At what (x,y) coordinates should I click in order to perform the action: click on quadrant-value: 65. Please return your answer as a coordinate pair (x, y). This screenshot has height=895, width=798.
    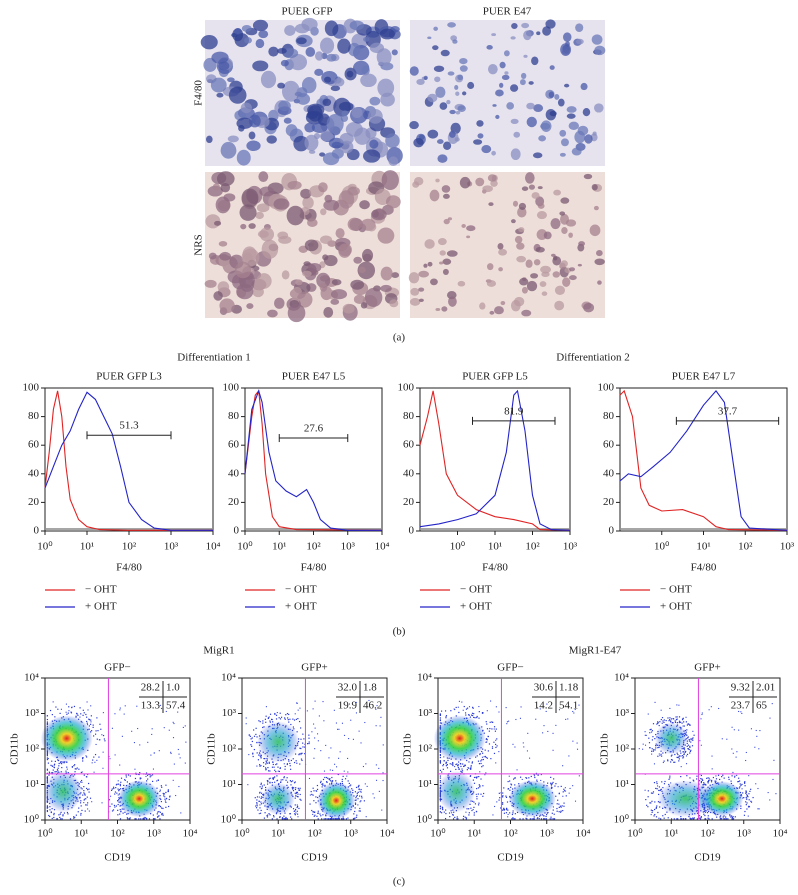
    Looking at the image, I should click on (762, 706).